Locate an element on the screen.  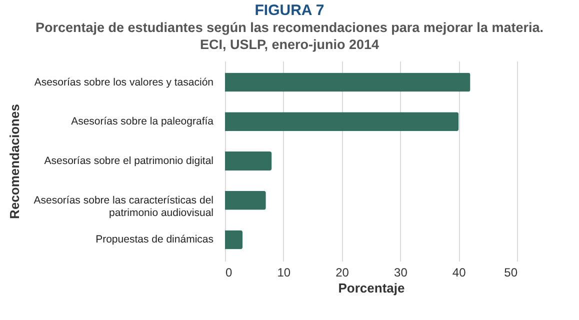
y-tick-label: Asesorías sobre la paleografía is located at coordinates (142, 122).